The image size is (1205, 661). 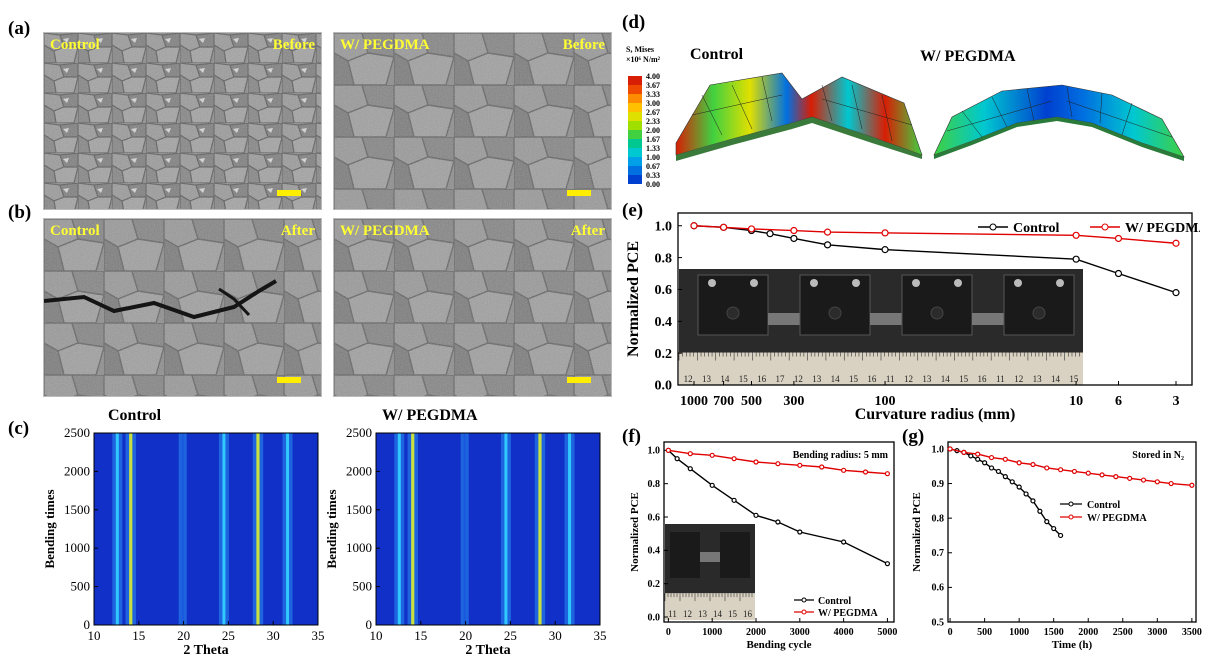 I want to click on stress-legend-title: S, Mises ×10⁶ N/m², so click(x=643, y=54).